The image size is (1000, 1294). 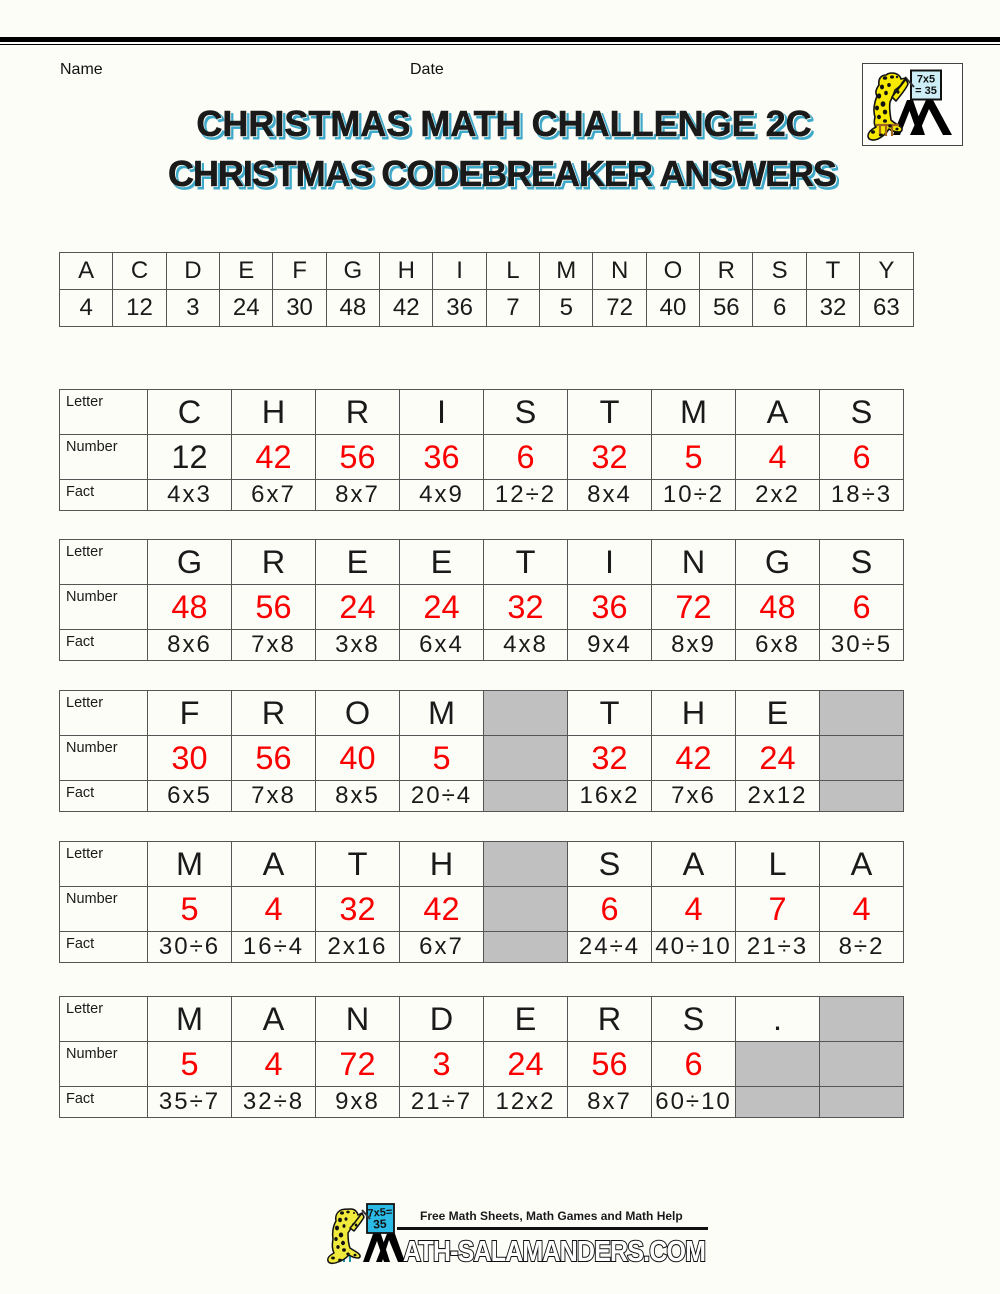 What do you see at coordinates (380, 1224) in the screenshot?
I see `svg-text: 35` at bounding box center [380, 1224].